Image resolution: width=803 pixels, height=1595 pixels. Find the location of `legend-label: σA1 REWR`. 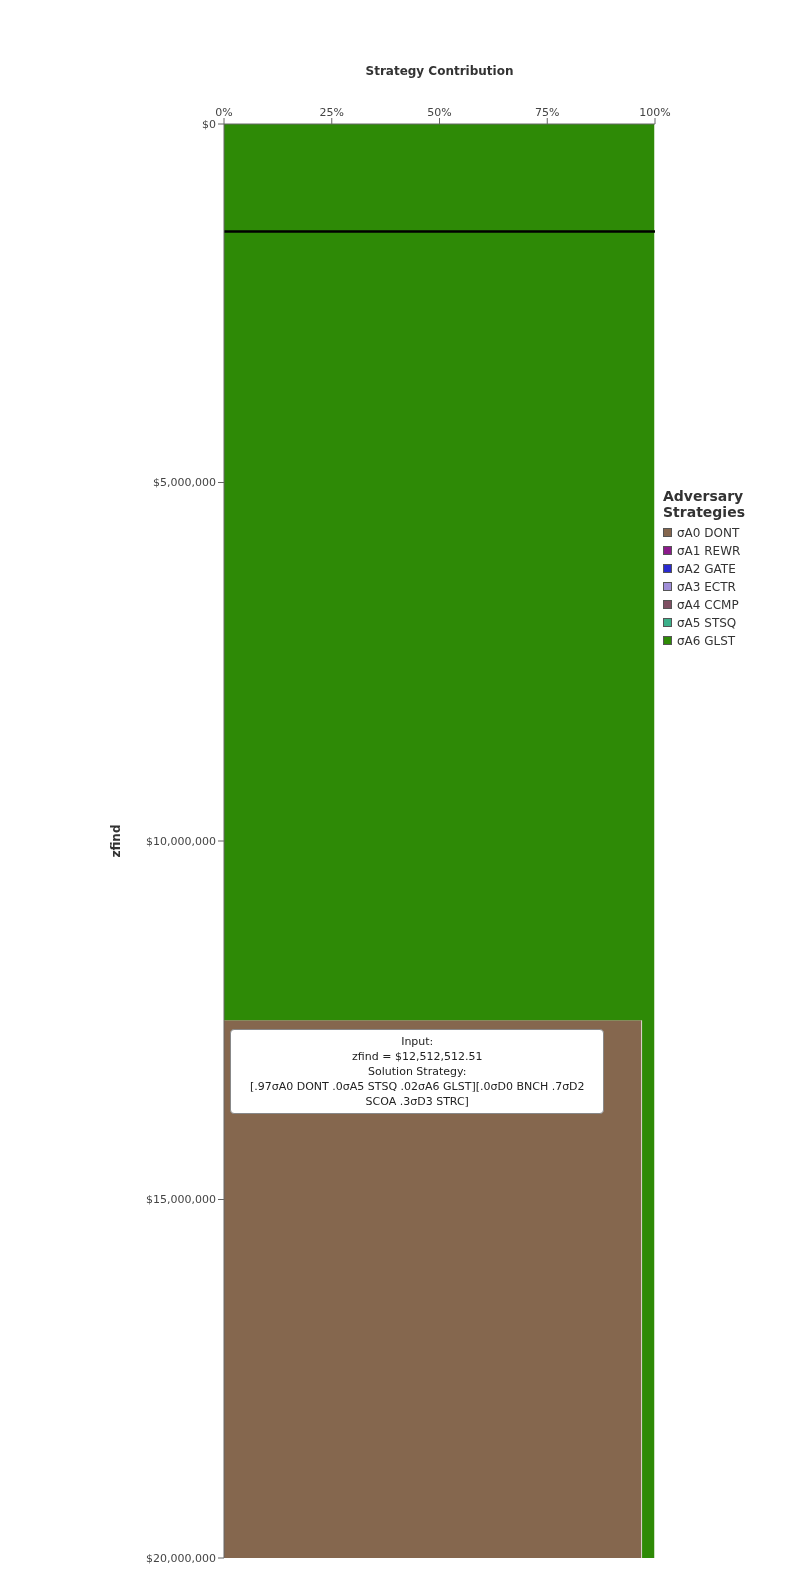

legend-label: σA1 REWR is located at coordinates (709, 551).